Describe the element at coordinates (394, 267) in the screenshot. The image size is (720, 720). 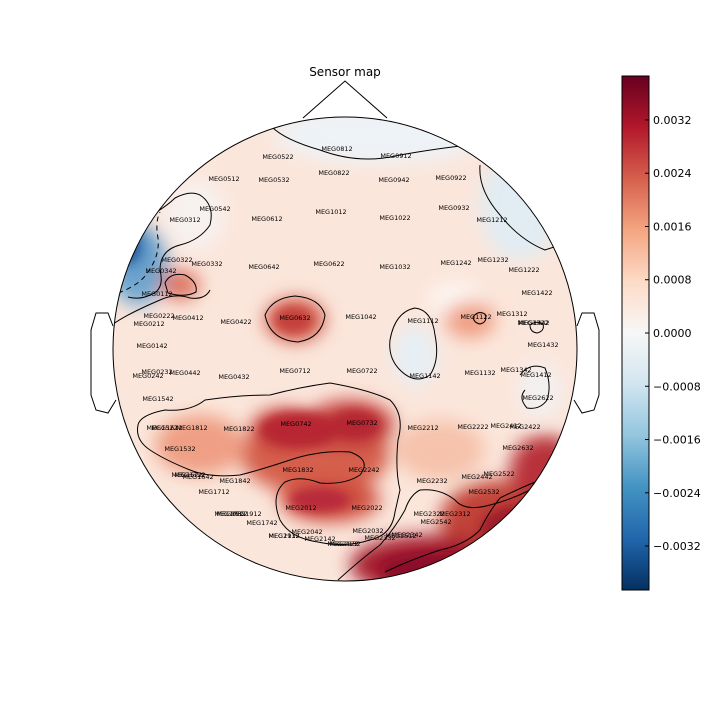
I see `sensor-label: MEG1032` at that location.